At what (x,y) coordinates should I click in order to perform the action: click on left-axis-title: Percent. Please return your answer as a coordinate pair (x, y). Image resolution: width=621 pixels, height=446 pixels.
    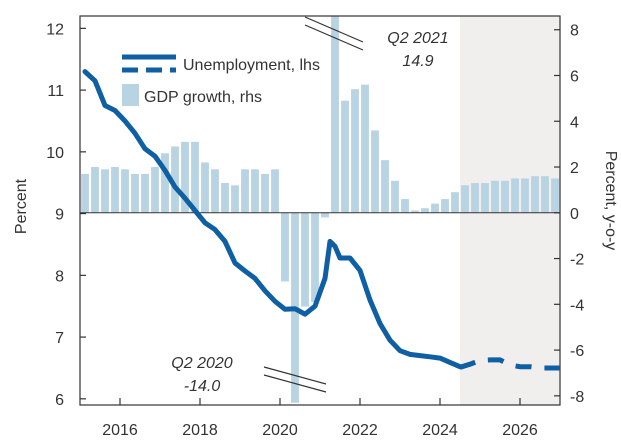
    Looking at the image, I should click on (21, 206).